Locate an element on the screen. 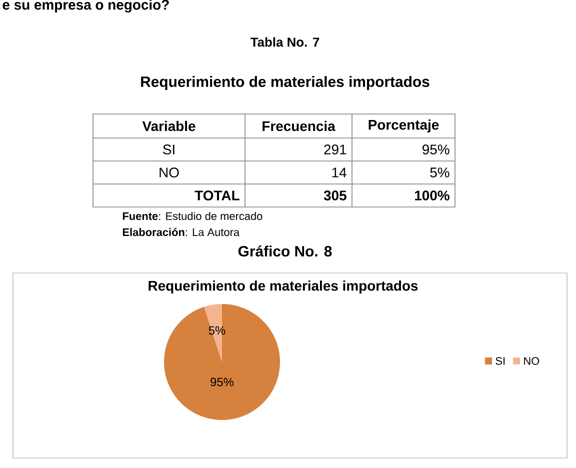 The image size is (576, 468). text: 100% is located at coordinates (432, 195).